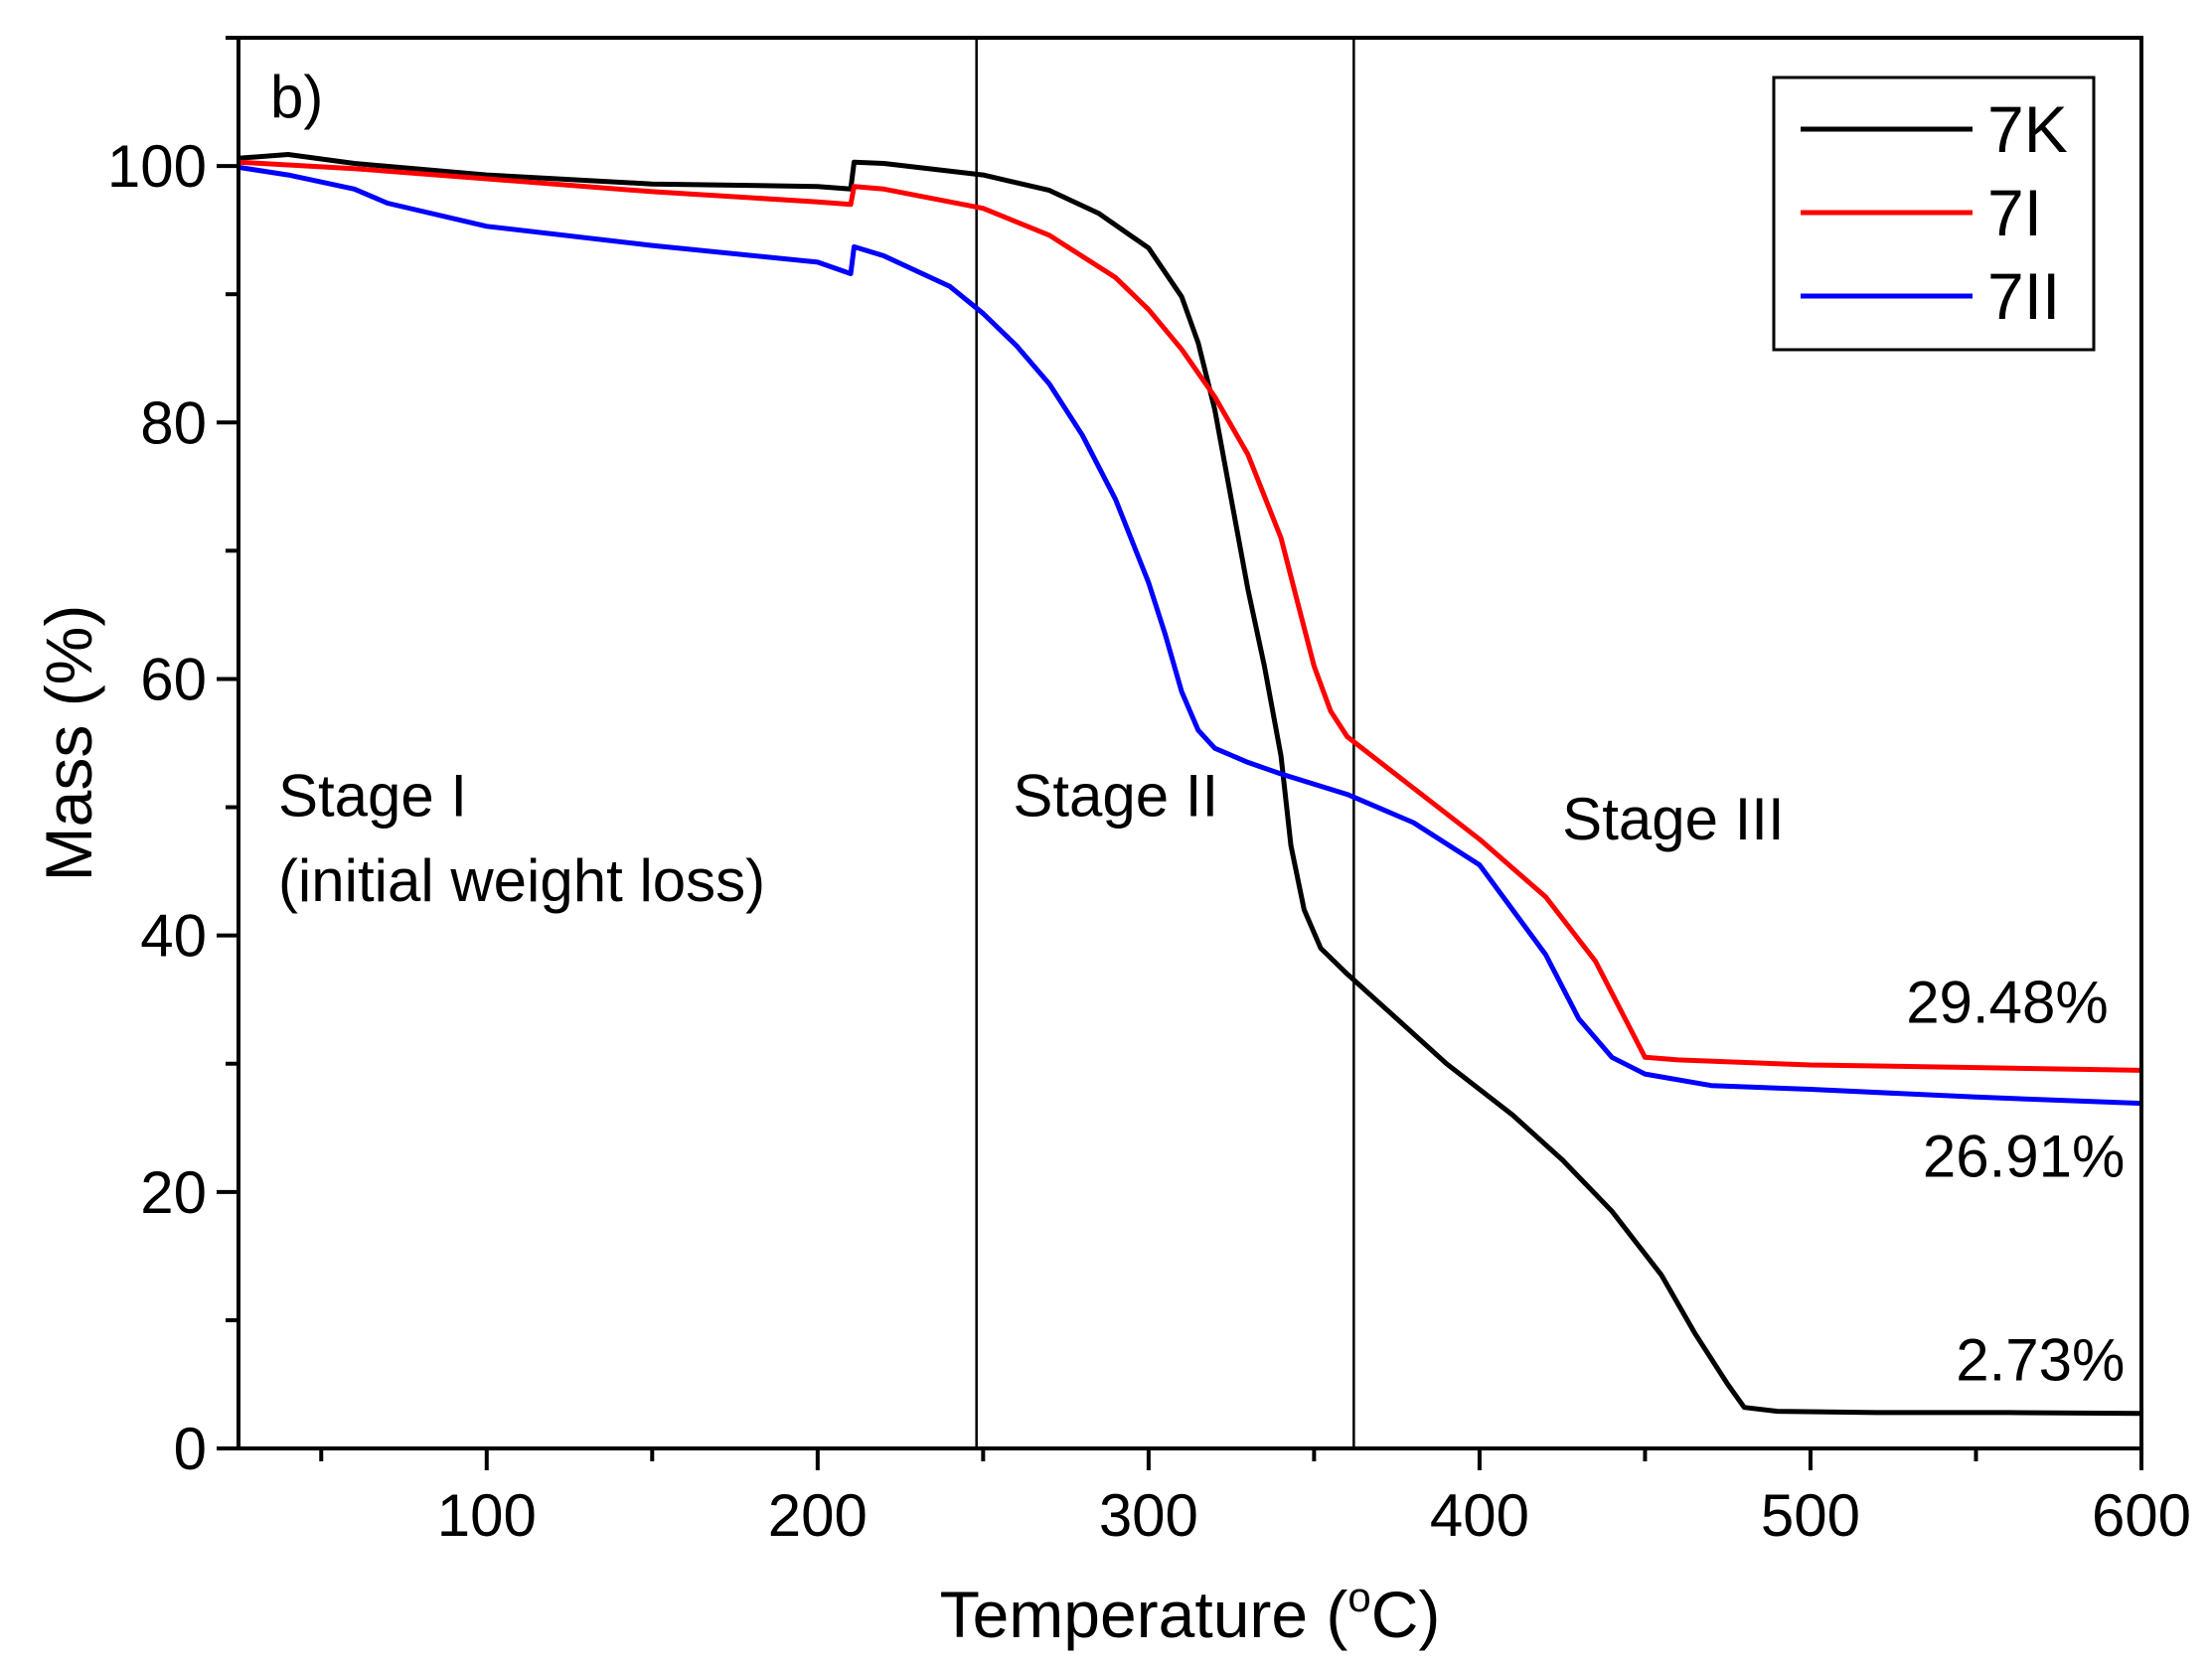 Image resolution: width=2212 pixels, height=1666 pixels. What do you see at coordinates (373, 796) in the screenshot?
I see `annotation-label: Stage I` at bounding box center [373, 796].